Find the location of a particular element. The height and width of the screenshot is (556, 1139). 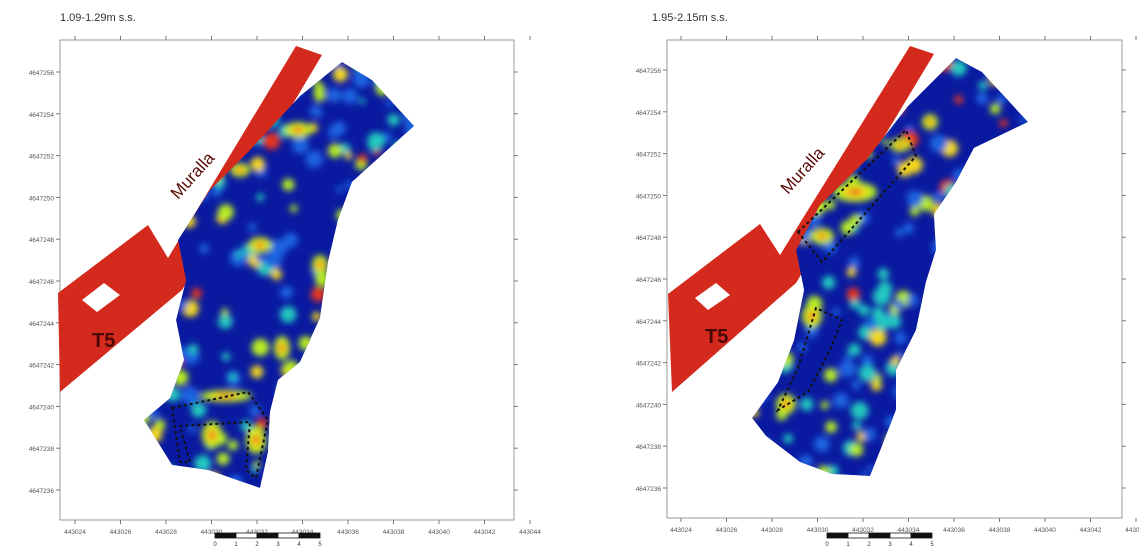

x-tick-label: 443034 is located at coordinates (303, 532).